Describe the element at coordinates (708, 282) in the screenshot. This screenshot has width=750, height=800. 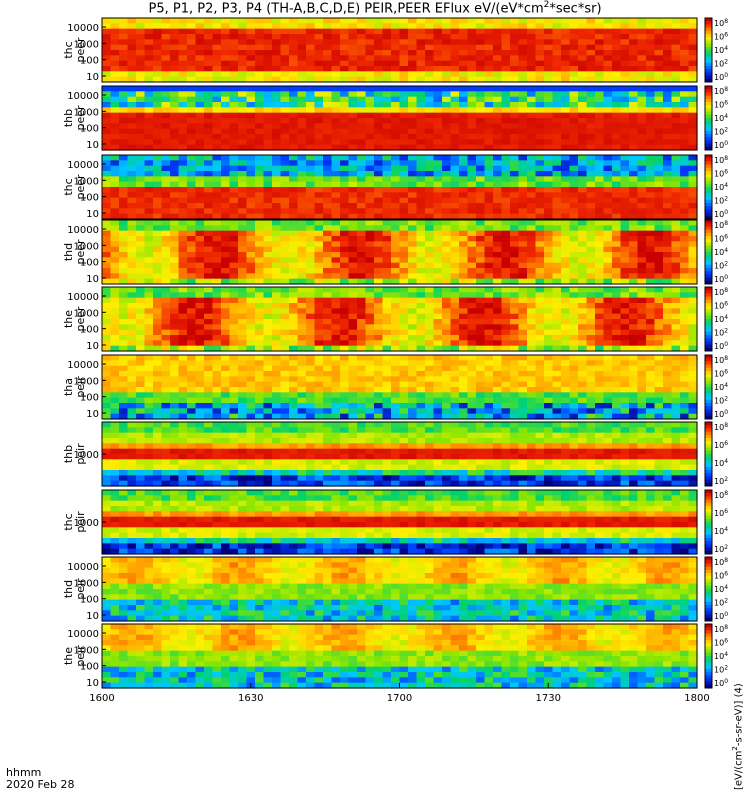
I see `colorbar-step` at that location.